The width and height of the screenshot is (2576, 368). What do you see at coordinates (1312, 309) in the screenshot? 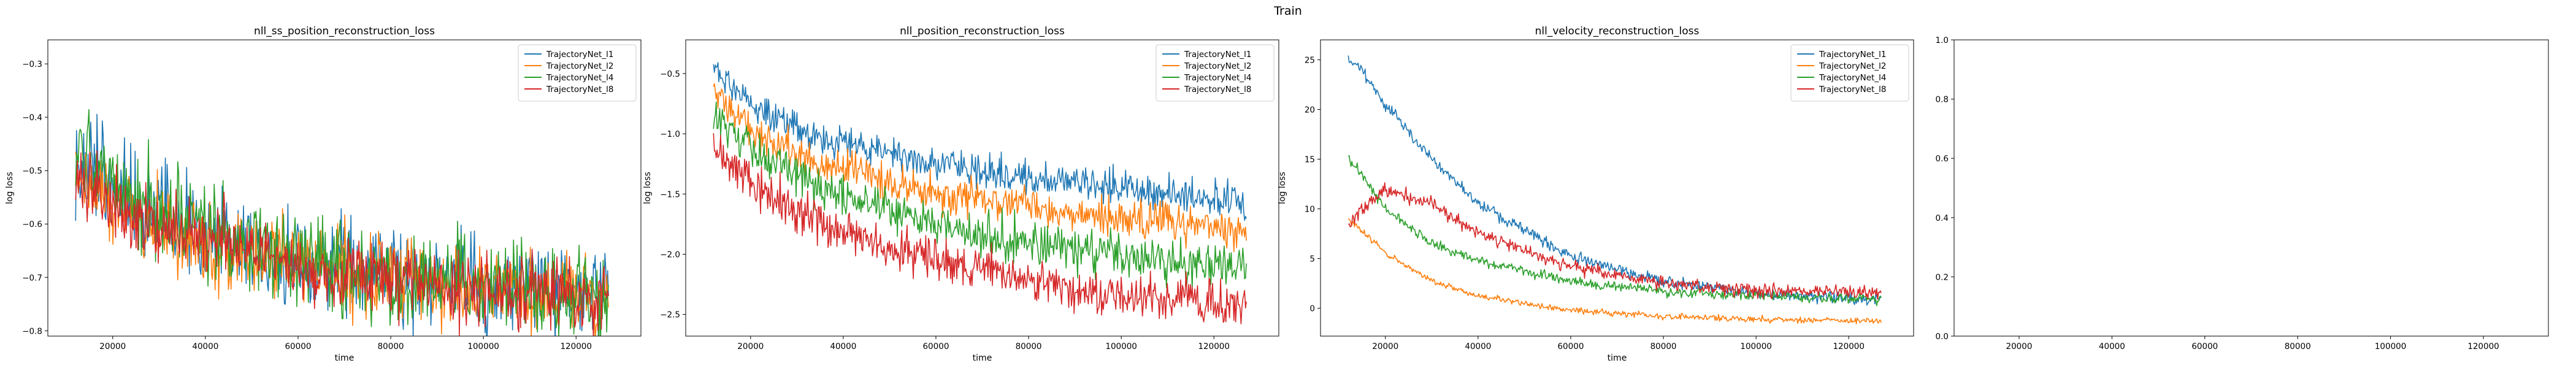
I see `y-tick-label: 0` at bounding box center [1312, 309].